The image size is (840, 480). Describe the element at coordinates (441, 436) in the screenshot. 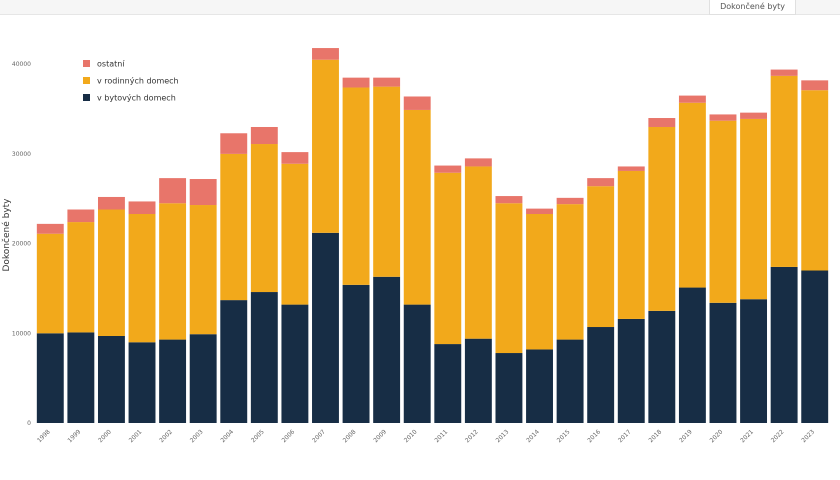

I see `x-tick-label: 2011` at that location.